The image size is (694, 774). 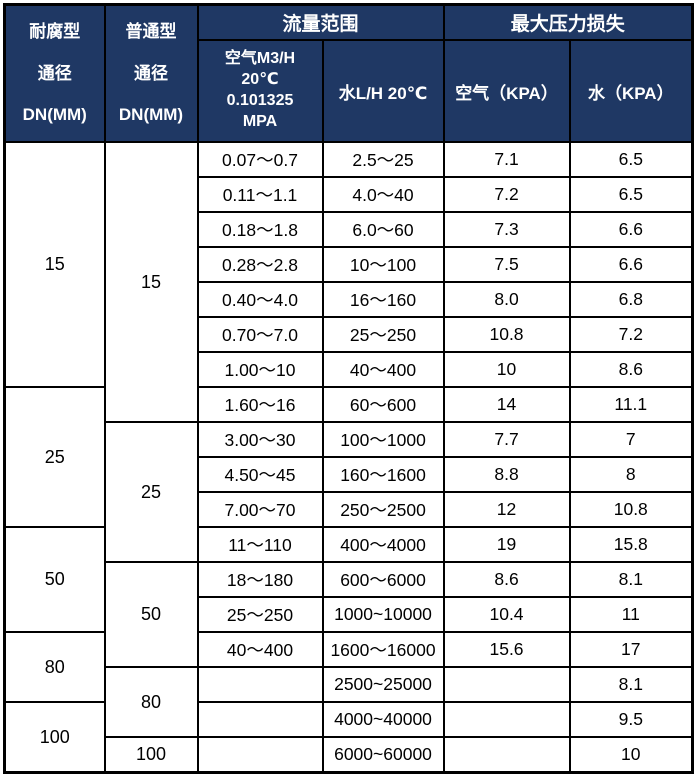 What do you see at coordinates (383, 264) in the screenshot?
I see `water-flow-cell: 10～100` at bounding box center [383, 264].